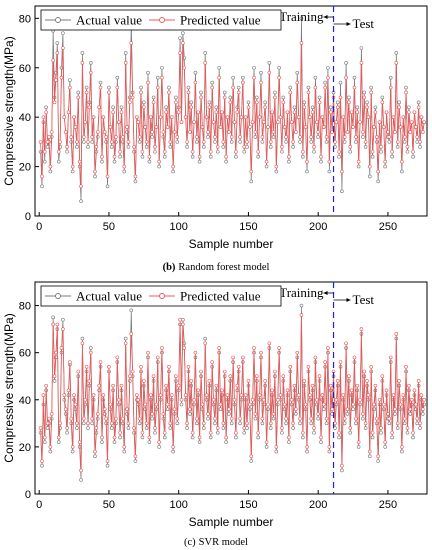 The height and width of the screenshot is (550, 432). I want to click on y-tick-label: 20, so click(25, 448).